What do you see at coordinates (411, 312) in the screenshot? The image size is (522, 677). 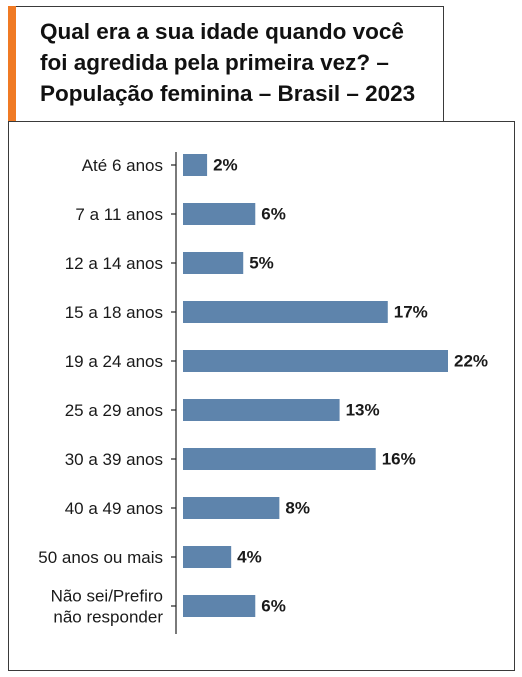 I see `data-label: 17%` at bounding box center [411, 312].